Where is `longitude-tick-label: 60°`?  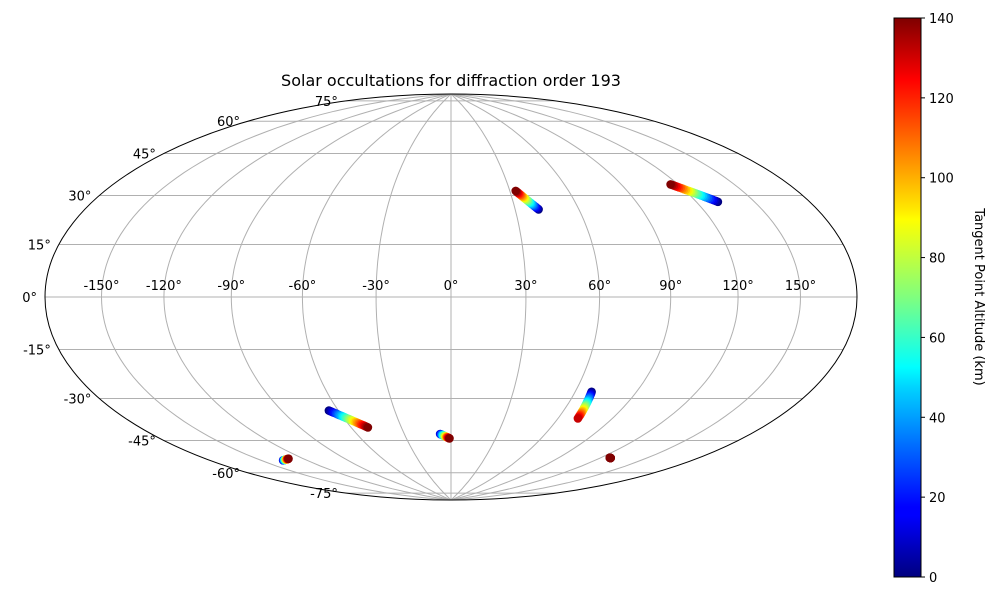
longitude-tick-label: 60° is located at coordinates (599, 286).